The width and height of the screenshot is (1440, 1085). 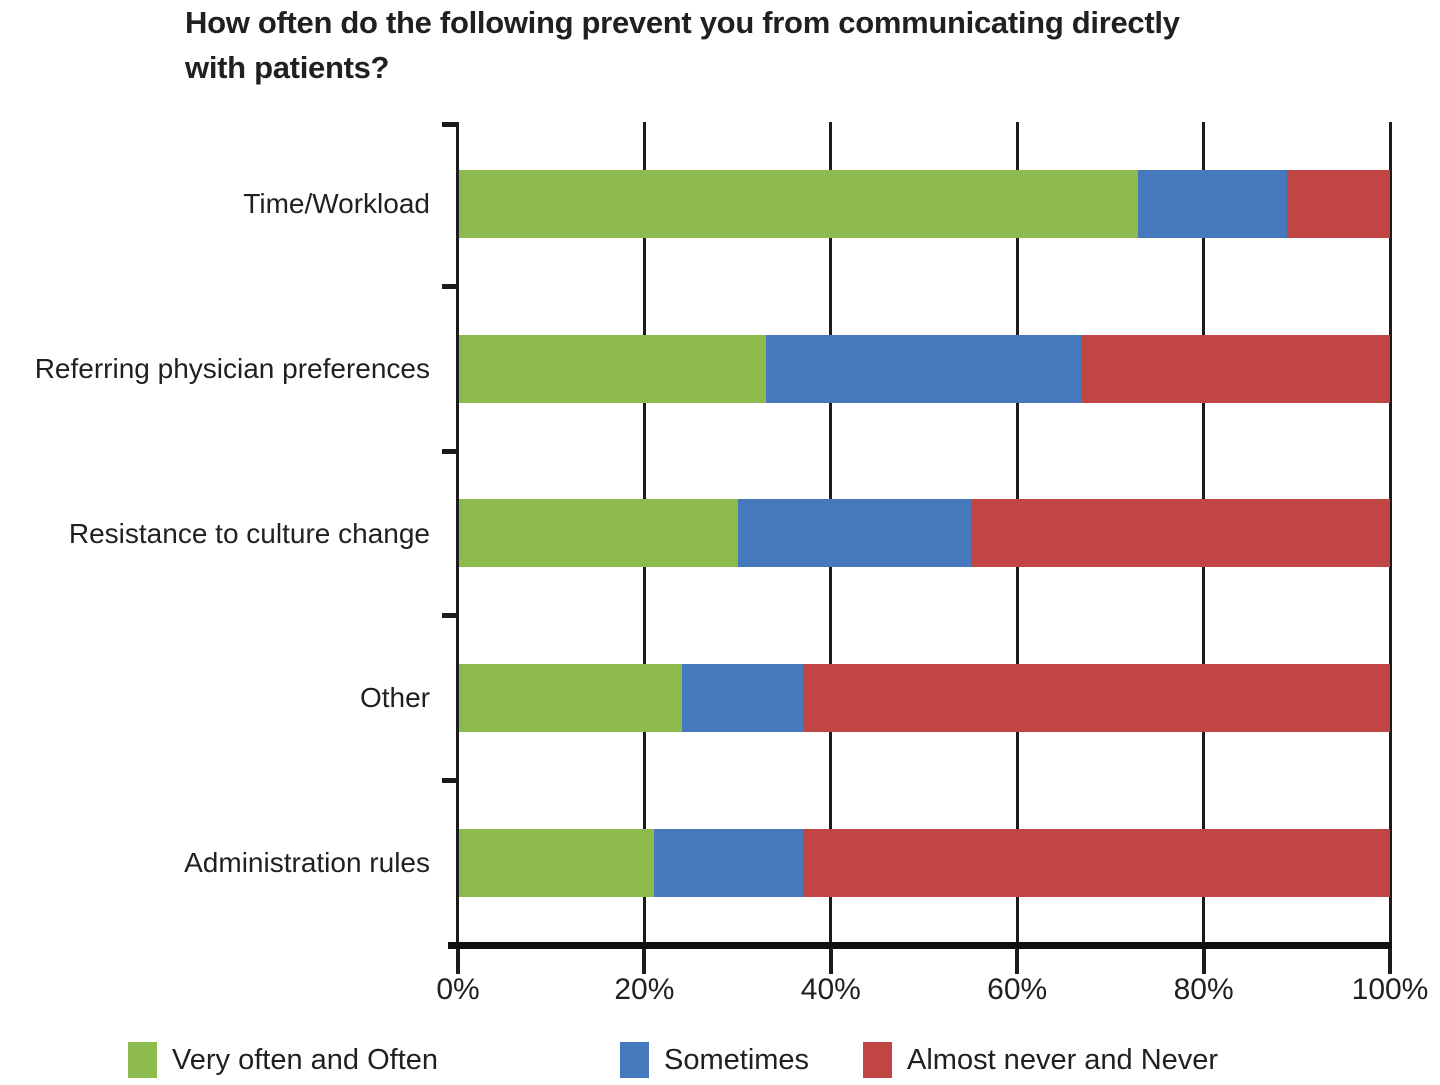 I want to click on legend-item: Almost never and Never, so click(x=1040, y=1060).